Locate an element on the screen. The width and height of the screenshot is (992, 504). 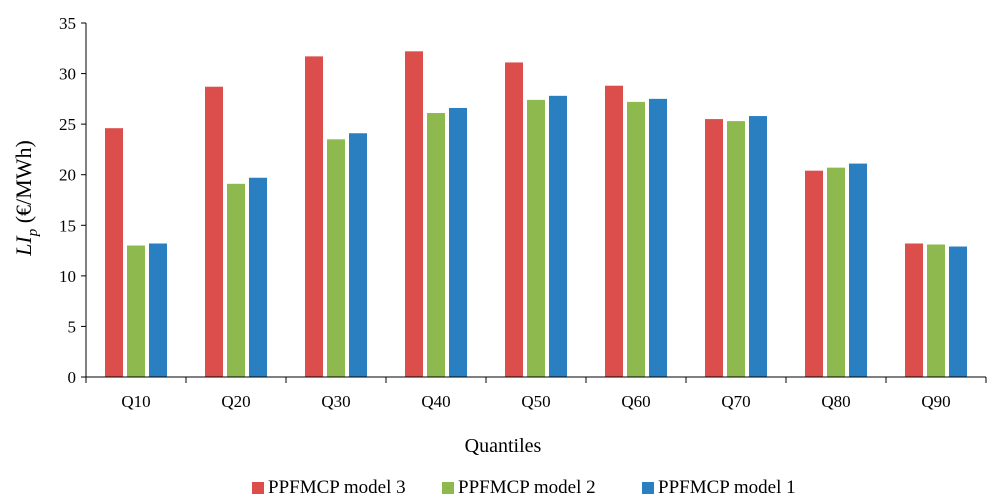
legend-label: PPFMCP model 1 is located at coordinates (727, 487).